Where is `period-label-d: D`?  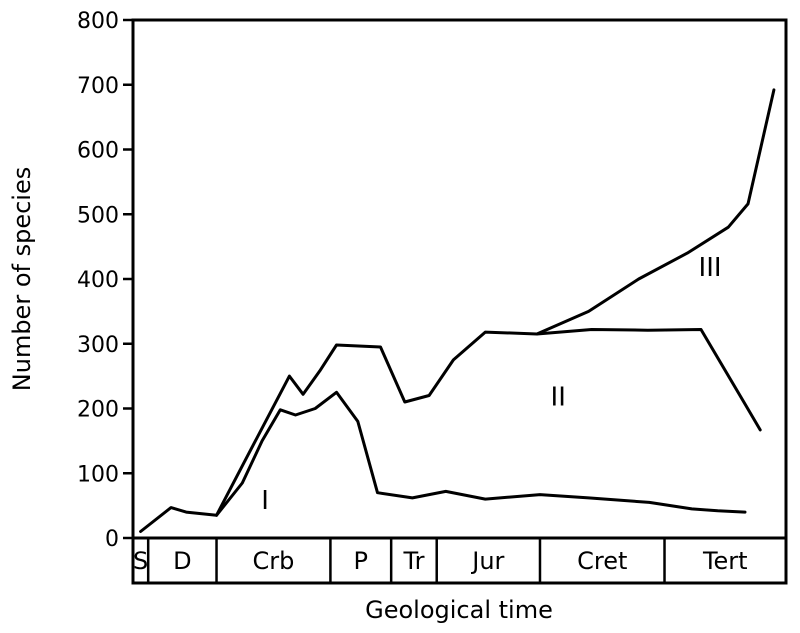
period-label-d: D is located at coordinates (182, 561).